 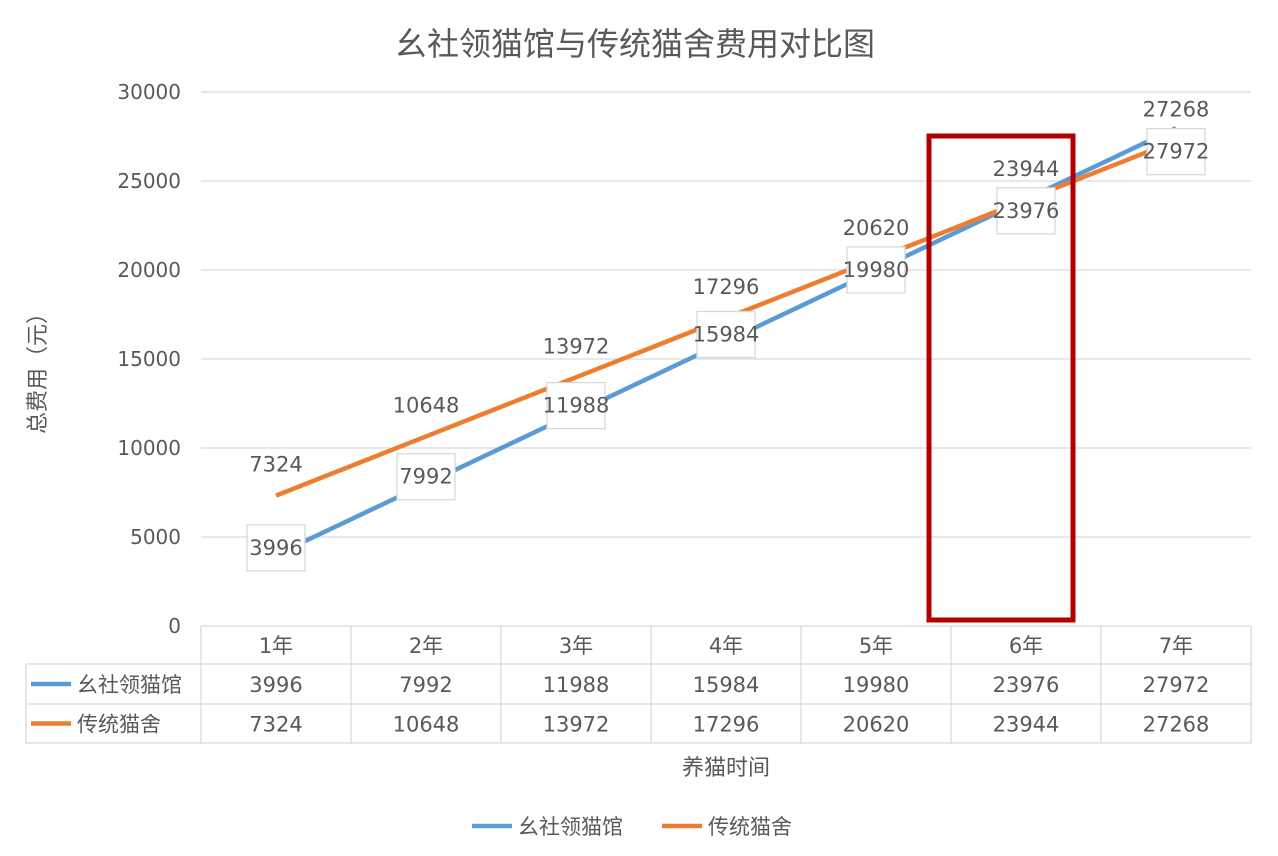 I want to click on data-label-series-2: 17296, so click(x=726, y=287).